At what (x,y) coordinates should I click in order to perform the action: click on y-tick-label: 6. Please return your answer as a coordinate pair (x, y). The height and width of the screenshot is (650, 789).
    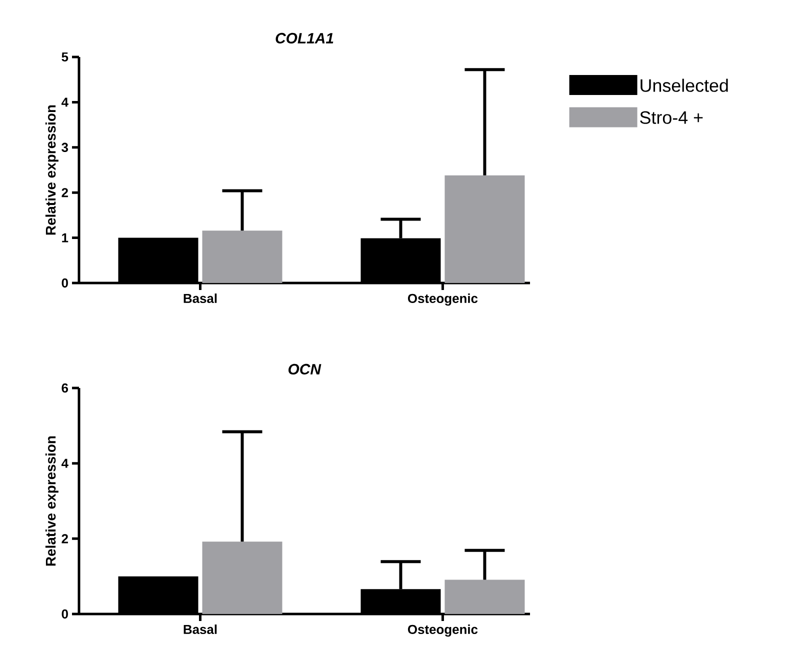
    Looking at the image, I should click on (65, 388).